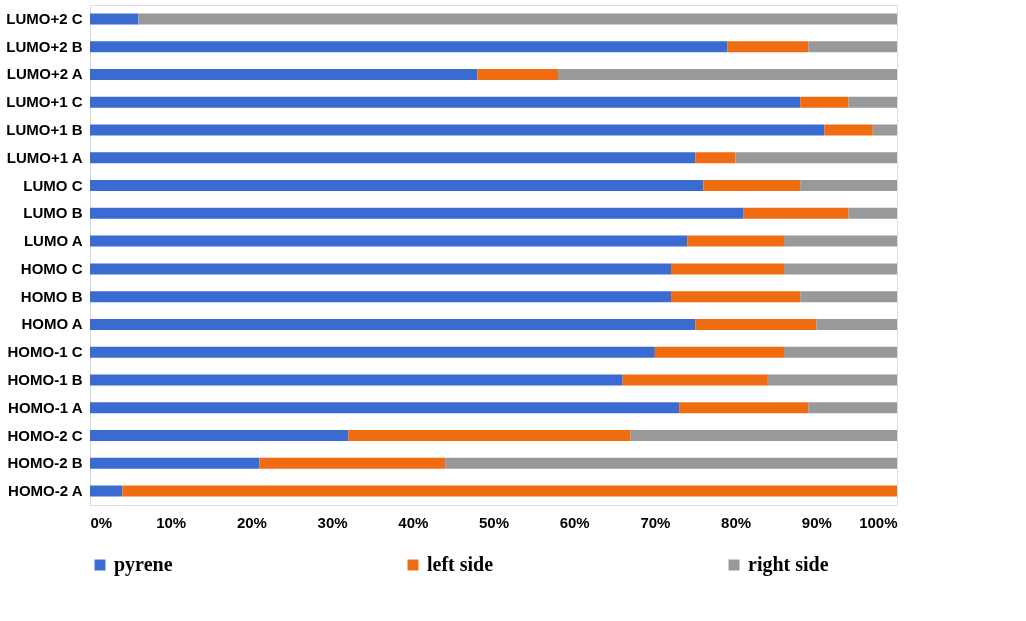 The image size is (1026, 621). Describe the element at coordinates (45, 463) in the screenshot. I see `y-tick-label: HOMO-2 B` at that location.